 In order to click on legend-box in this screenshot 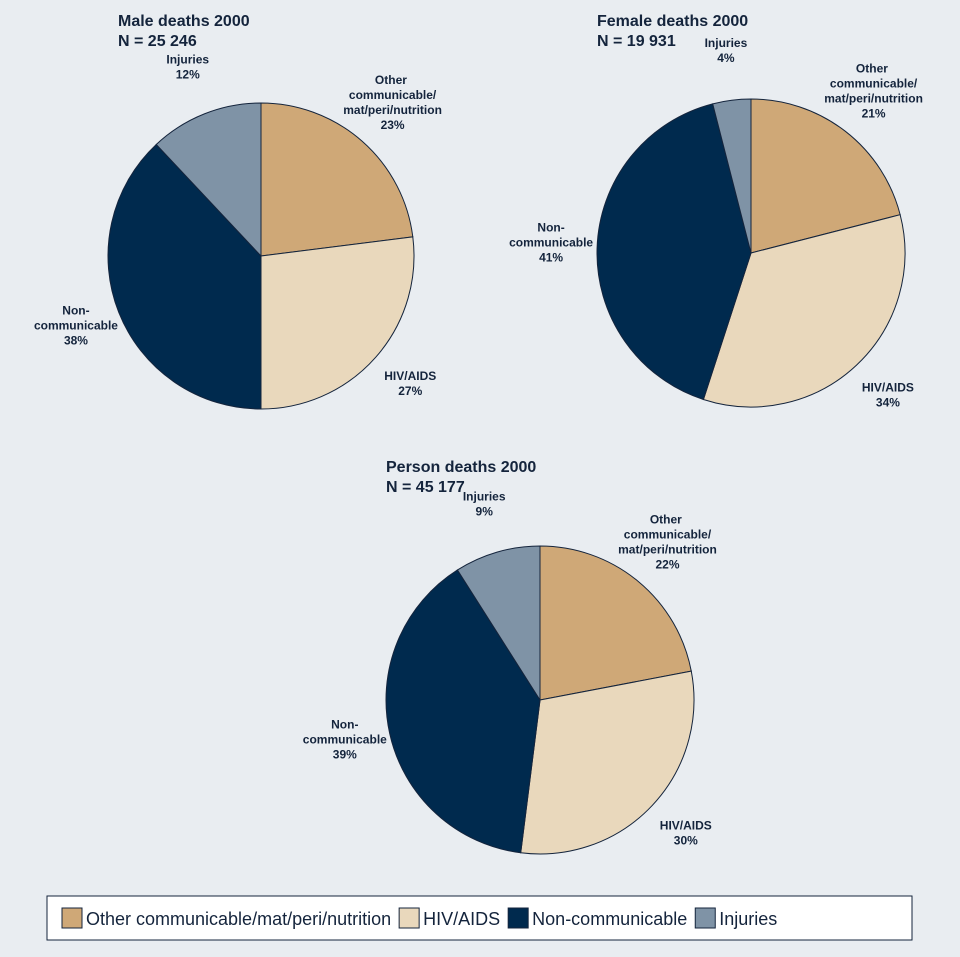, I will do `click(479, 918)`.